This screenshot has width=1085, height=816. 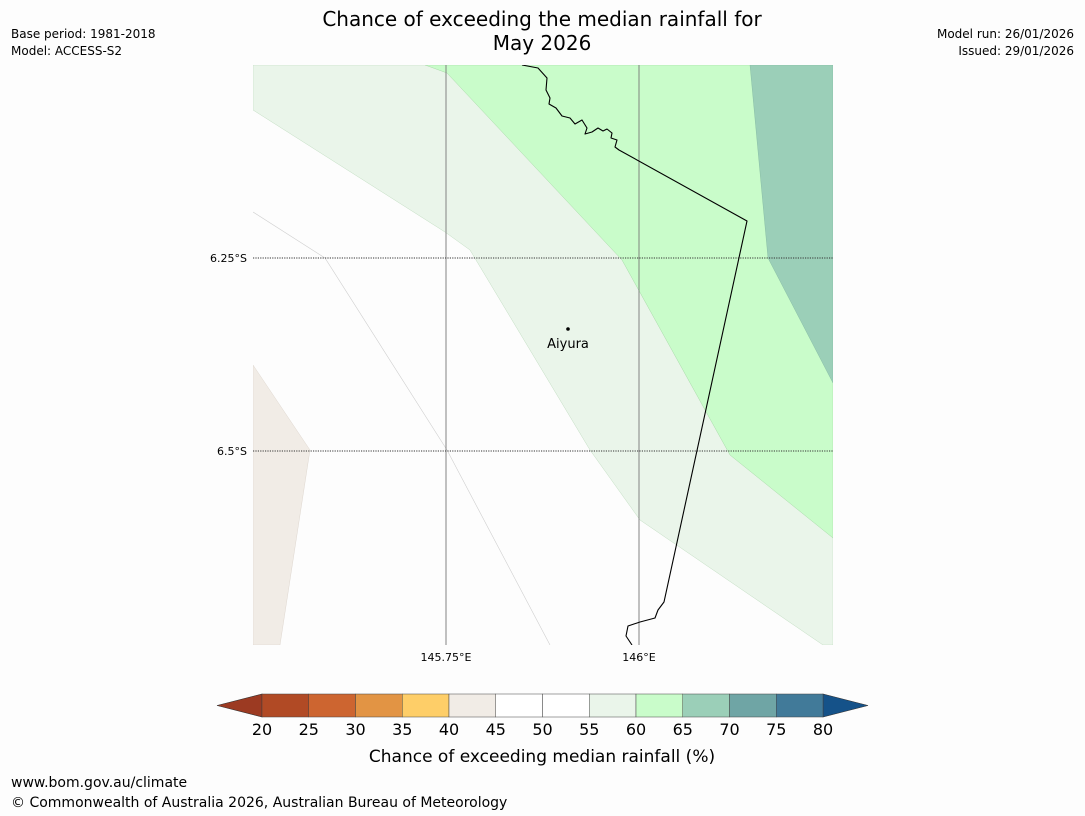 I want to click on colorbar-over-arrow, so click(x=845, y=705).